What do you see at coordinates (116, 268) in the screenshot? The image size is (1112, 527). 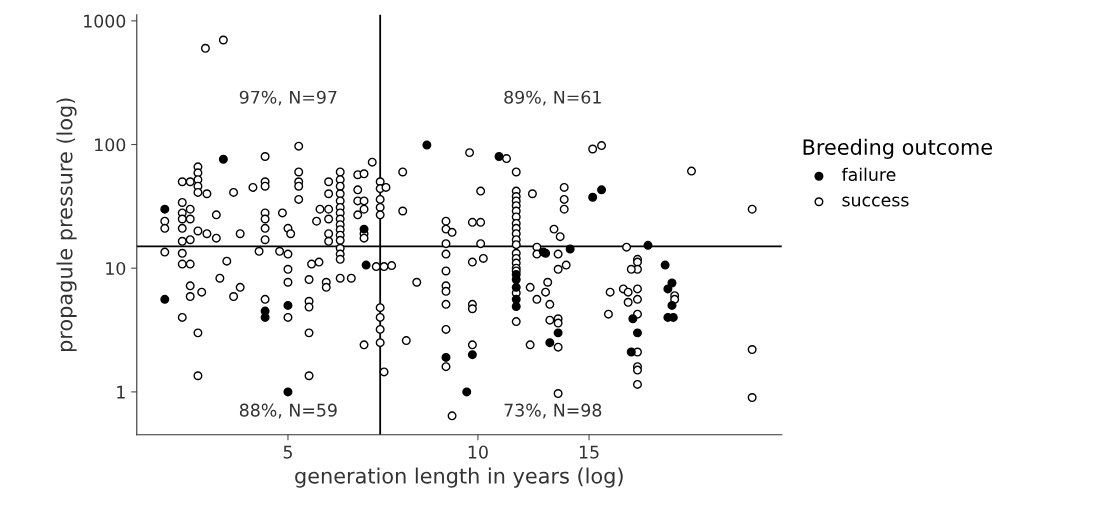 I see `y-tick-label: 10` at bounding box center [116, 268].